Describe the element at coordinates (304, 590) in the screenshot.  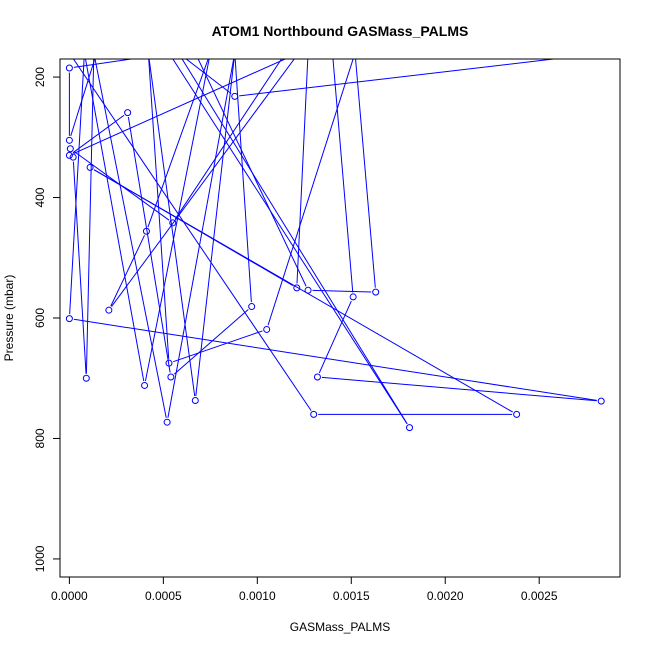
I see `x-axis: 0.0000 0.0005 0.0010 0.0015 0.0020 0.0025` at that location.